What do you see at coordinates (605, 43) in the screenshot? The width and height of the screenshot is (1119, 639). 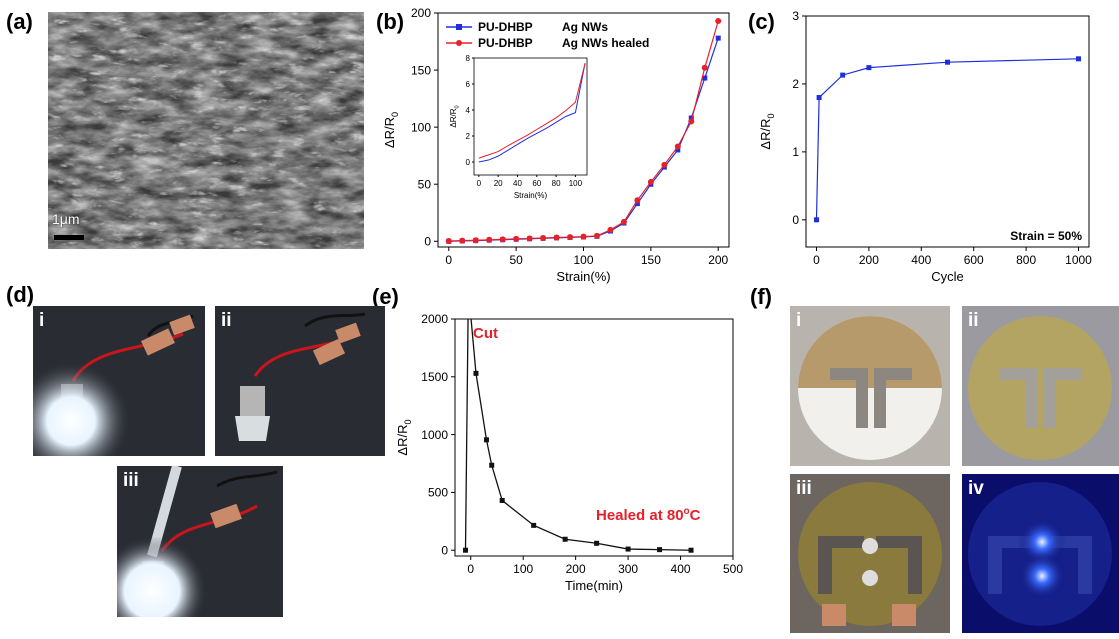 I see `legend-label: Ag NWs healed` at bounding box center [605, 43].